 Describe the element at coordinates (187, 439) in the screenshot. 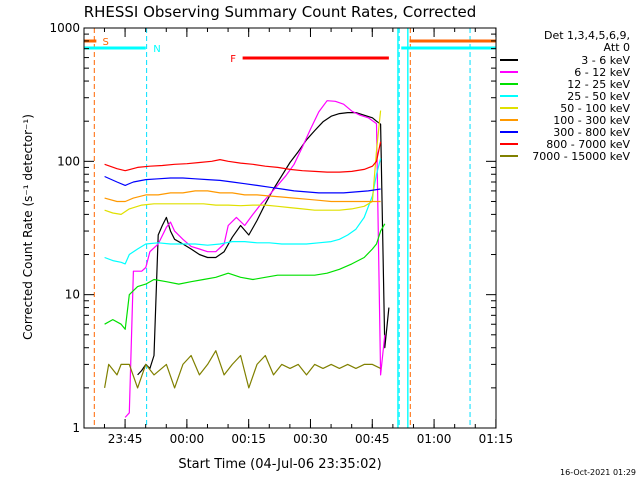

I see `x-tick-label-1: 00:00` at that location.